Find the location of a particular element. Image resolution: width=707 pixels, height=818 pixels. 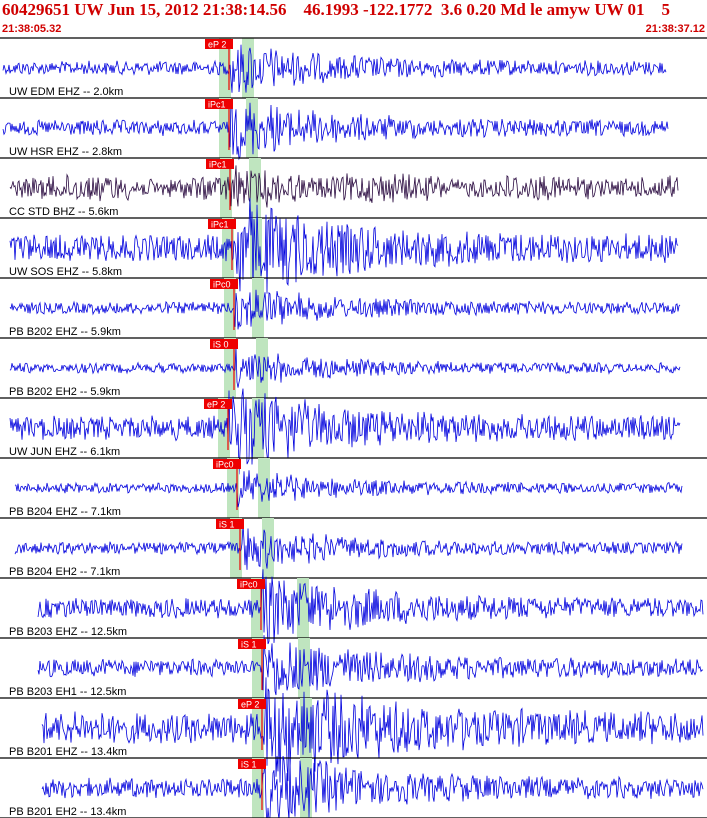

trace-row: iS 1 PB B201 EH2 -- 13.4km is located at coordinates (353, 787).